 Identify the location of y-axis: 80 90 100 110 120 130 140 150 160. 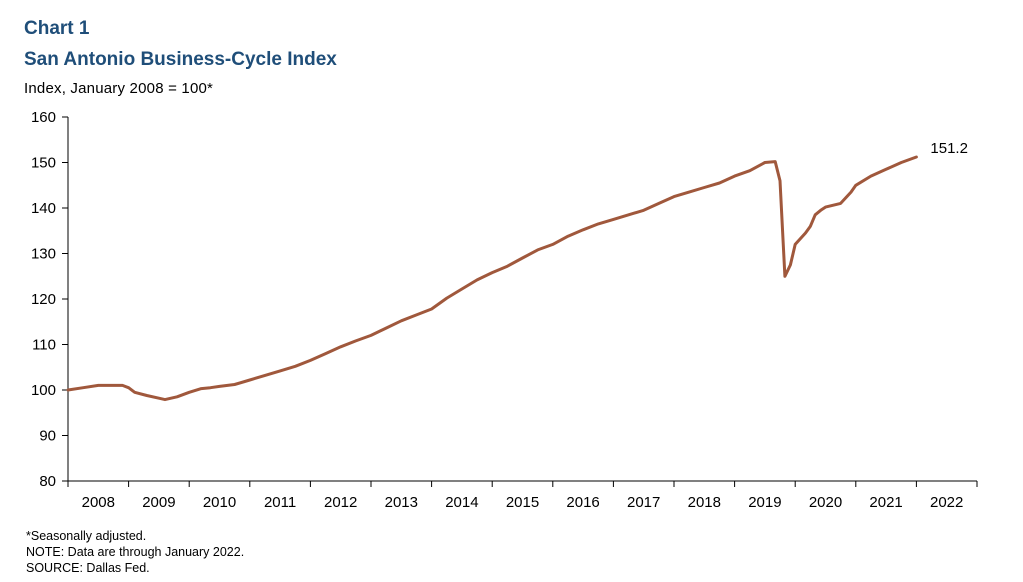
(50, 299).